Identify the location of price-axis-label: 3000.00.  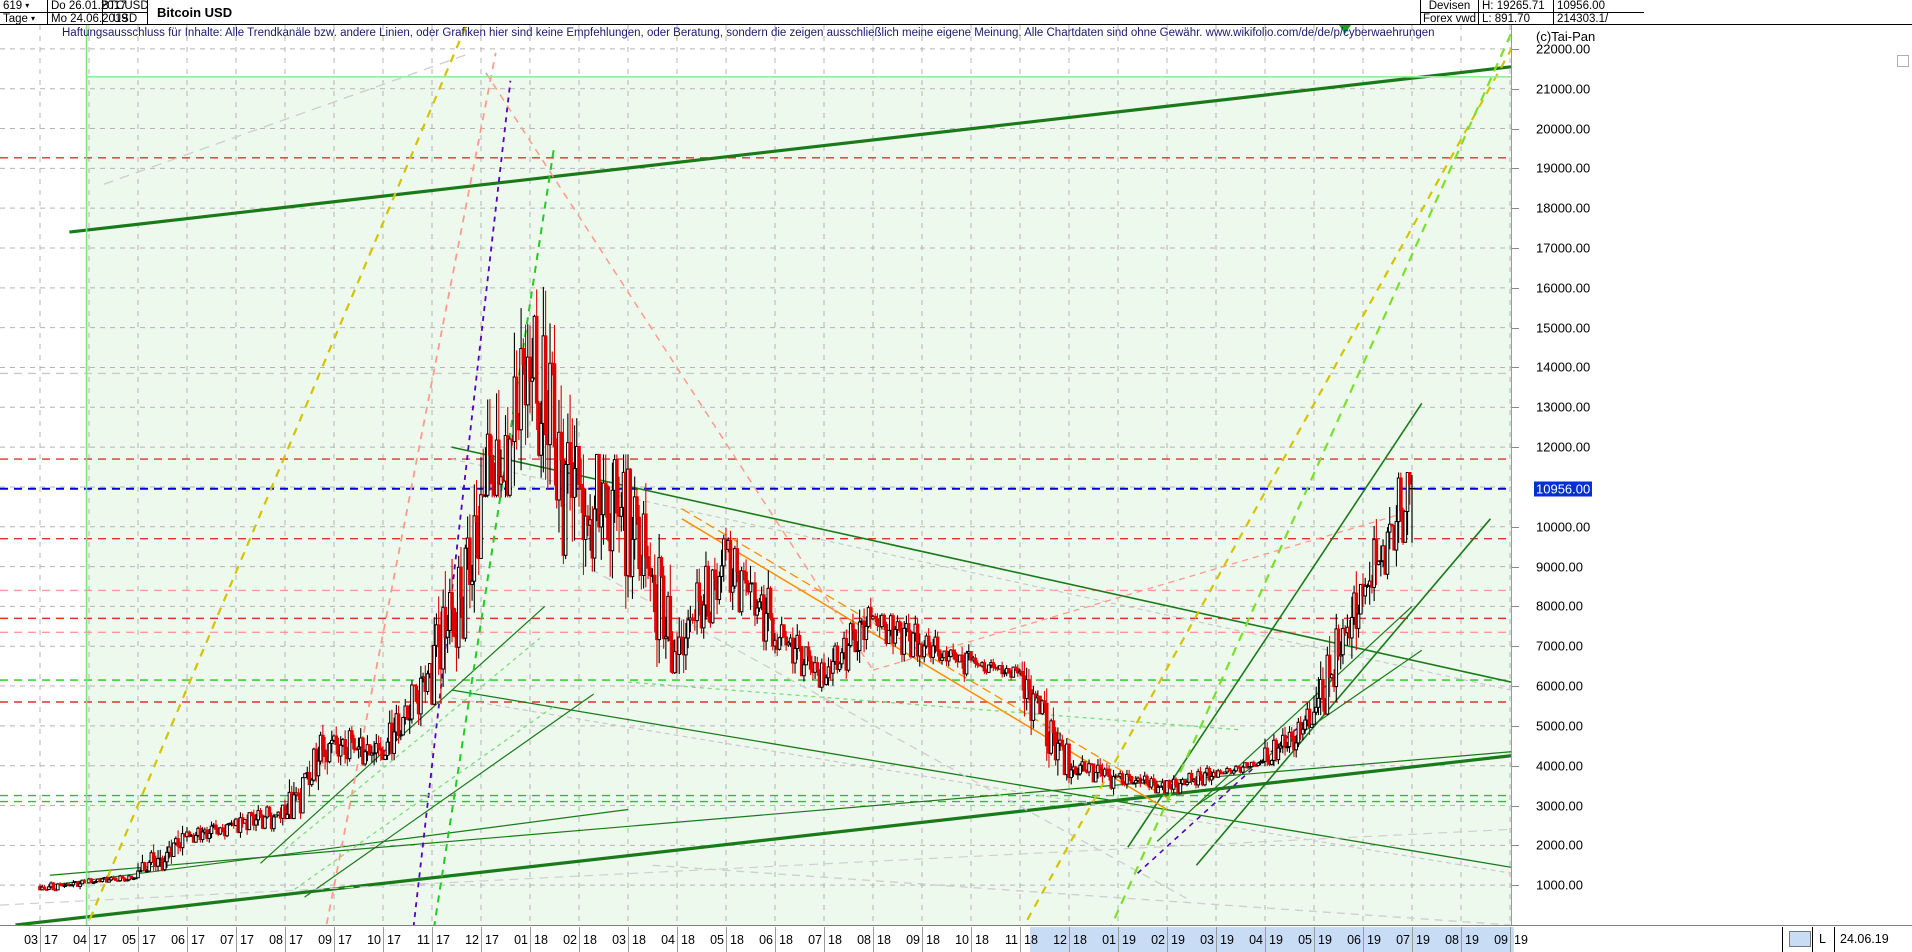
(1559, 806).